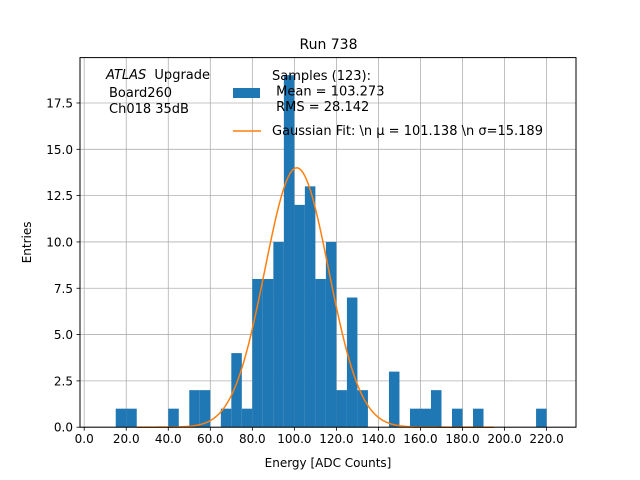 The image size is (640, 480). What do you see at coordinates (321, 76) in the screenshot?
I see `legend-histogram-line-0: Samples (123):` at bounding box center [321, 76].